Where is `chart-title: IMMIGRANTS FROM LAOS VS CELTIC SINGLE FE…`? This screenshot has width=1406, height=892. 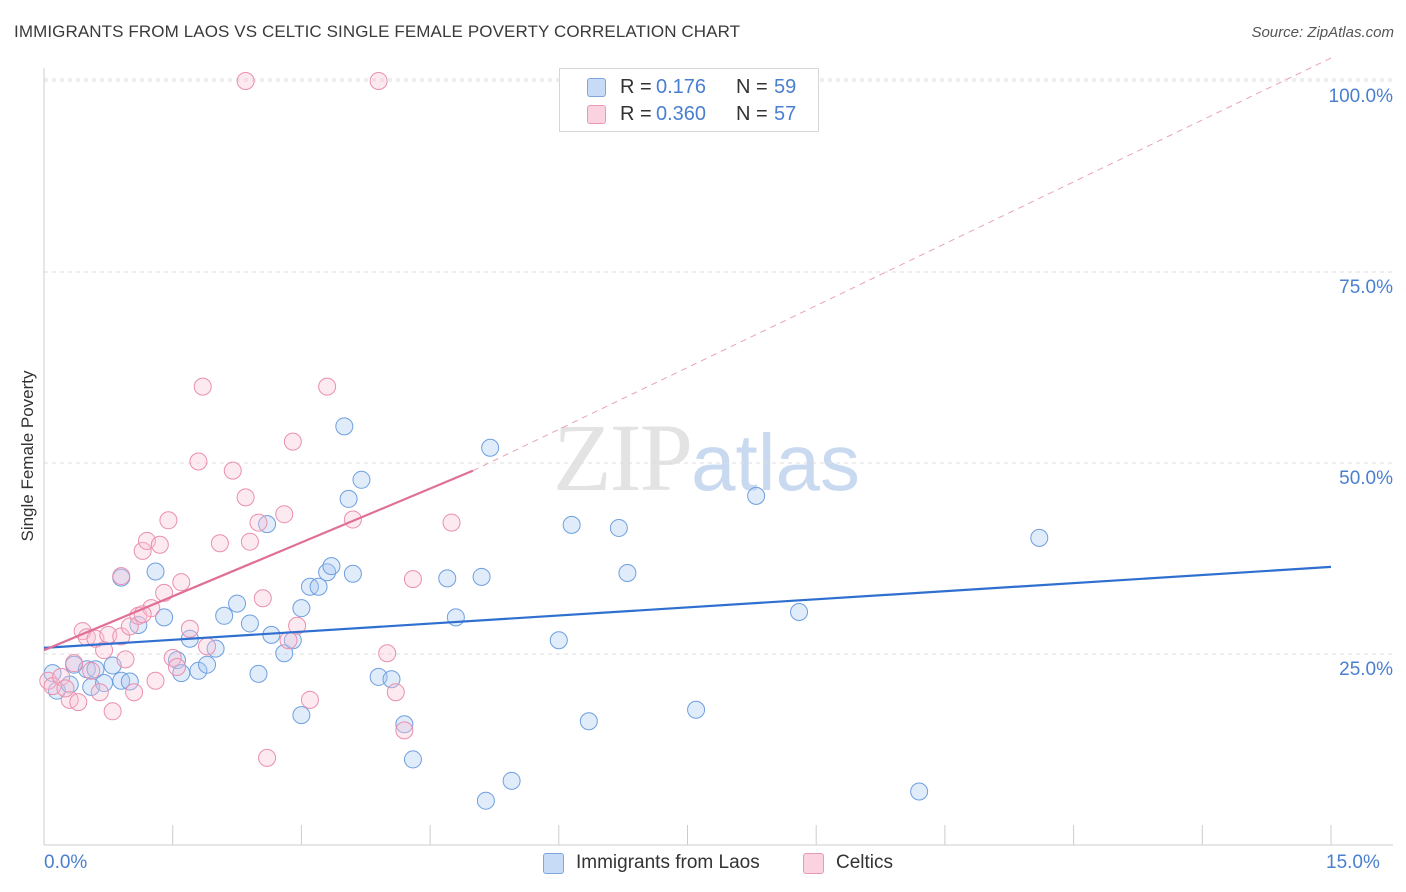 chart-title: IMMIGRANTS FROM LAOS VS CELTIC SINGLE FE… is located at coordinates (377, 31).